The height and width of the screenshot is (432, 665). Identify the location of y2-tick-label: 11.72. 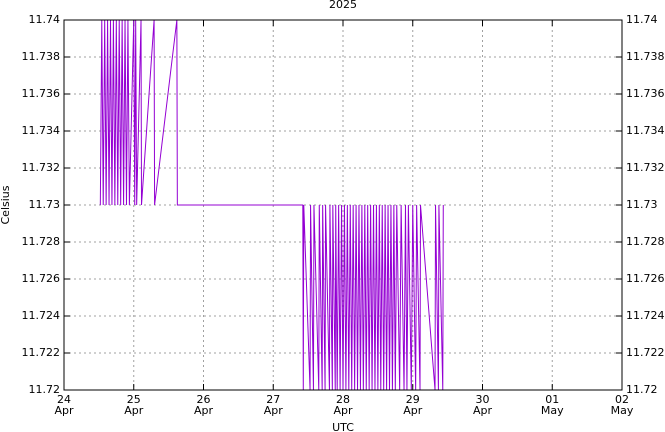
(642, 389).